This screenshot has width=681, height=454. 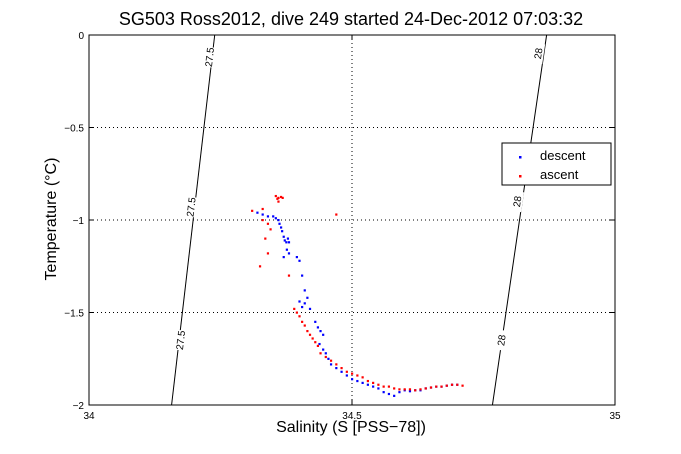 I want to click on contour-label: 28, so click(x=518, y=201).